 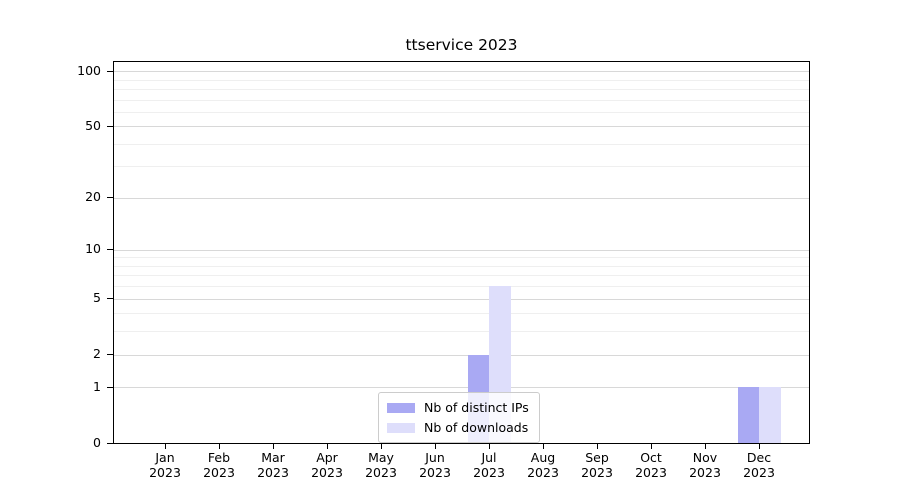 I want to click on x-tick-month: Aug, so click(x=543, y=457).